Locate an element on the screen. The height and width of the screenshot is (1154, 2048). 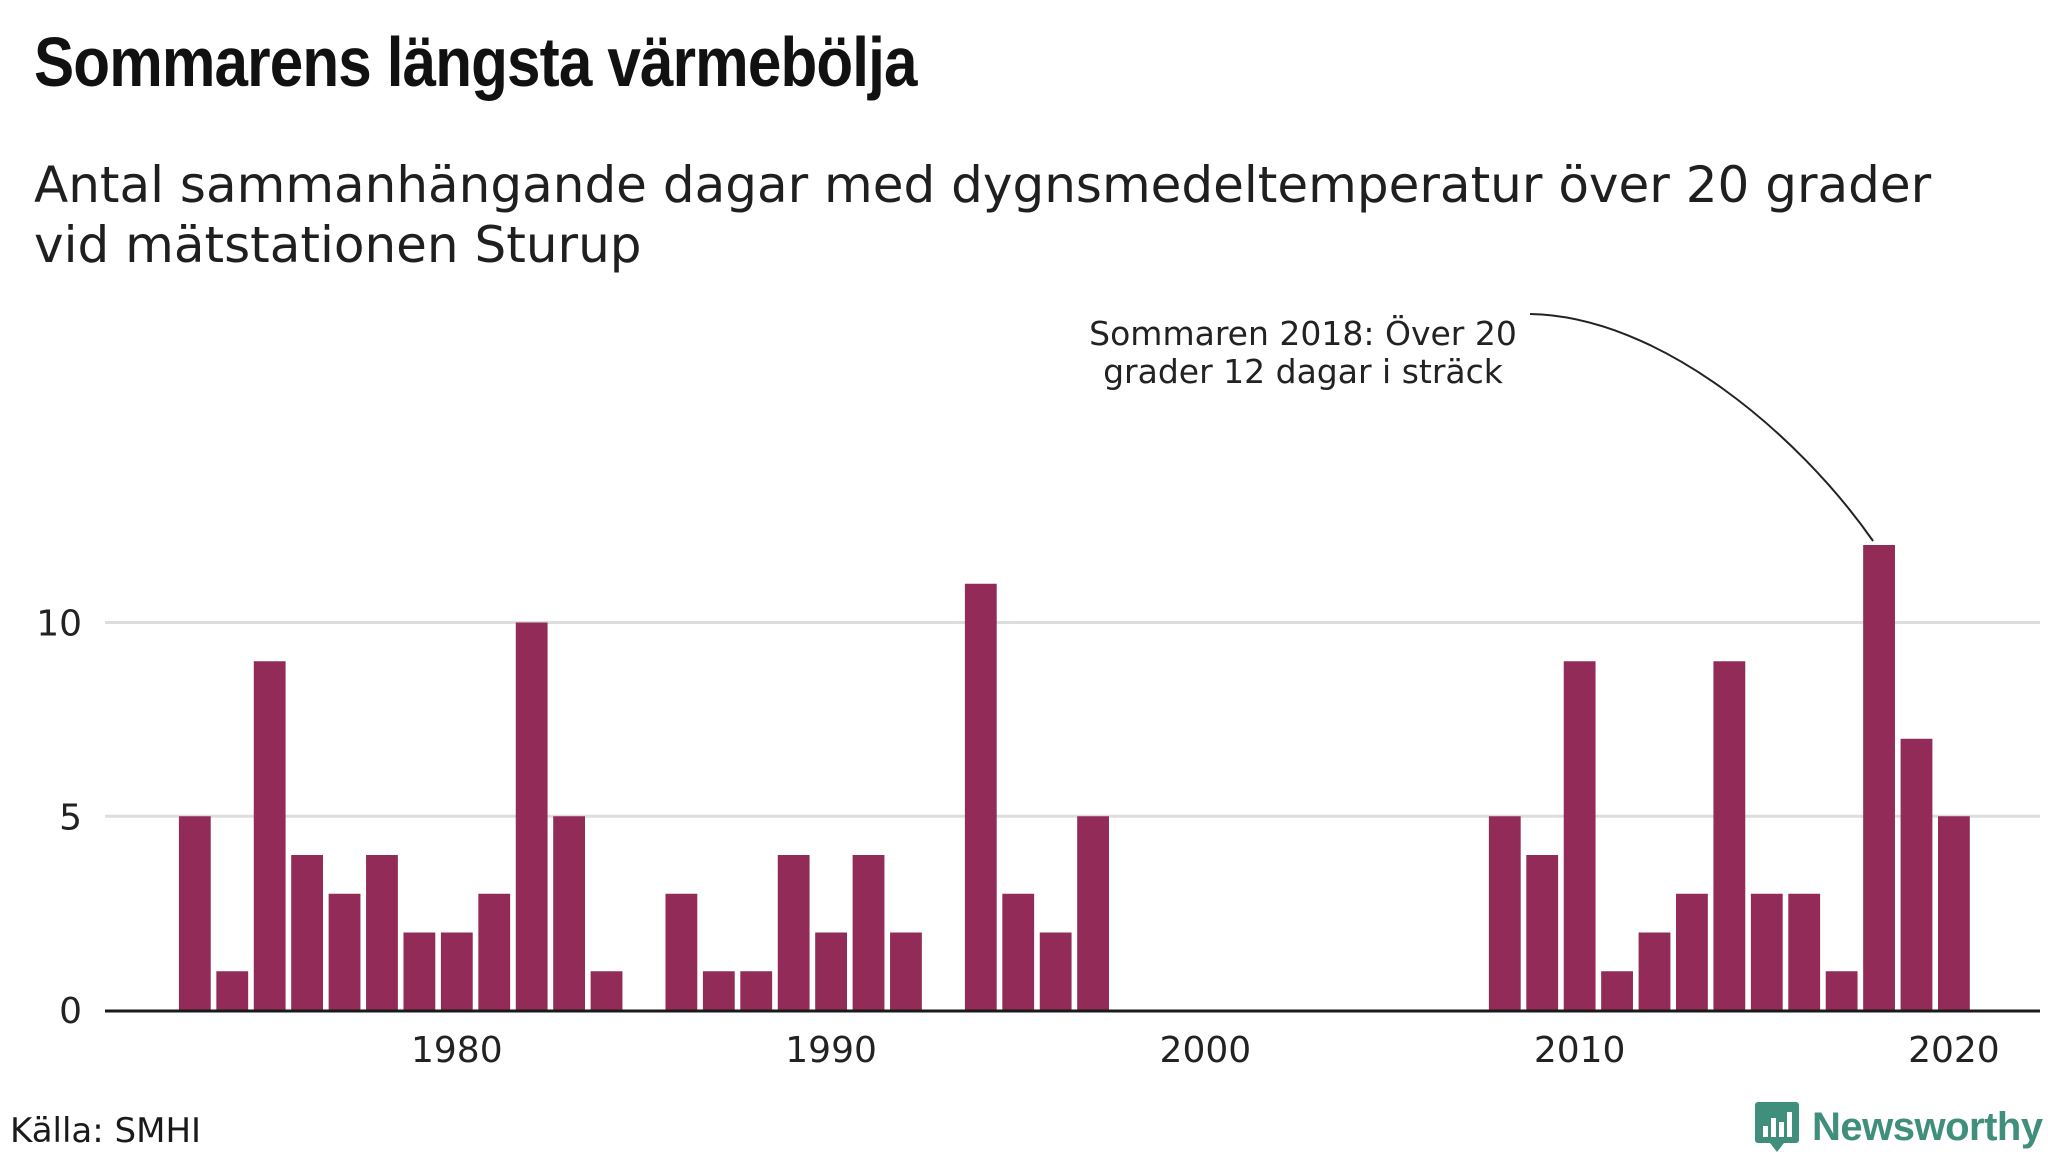
bar-1978 is located at coordinates (382, 932).